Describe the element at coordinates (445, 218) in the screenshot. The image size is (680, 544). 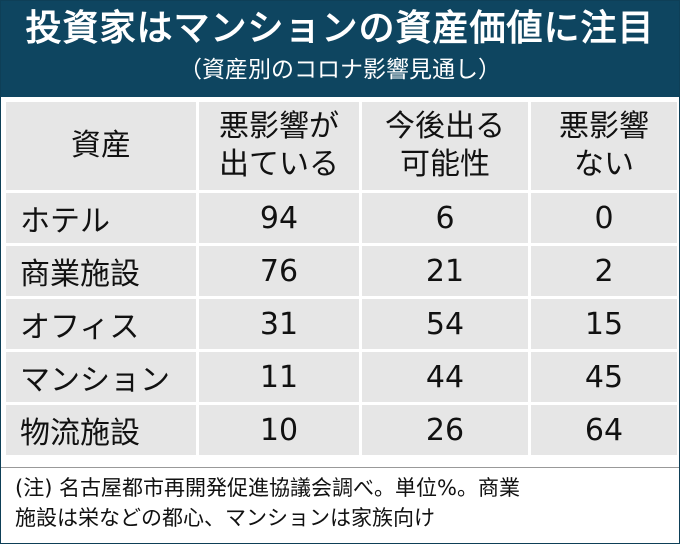
I see `value-possible-future: 6` at that location.